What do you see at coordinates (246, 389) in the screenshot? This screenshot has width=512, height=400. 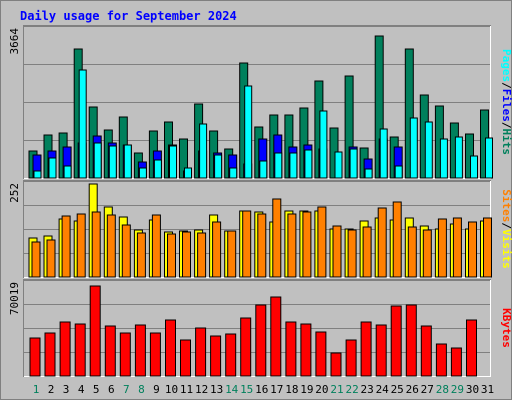 I see `x-axis-day-label: 15` at bounding box center [246, 389].